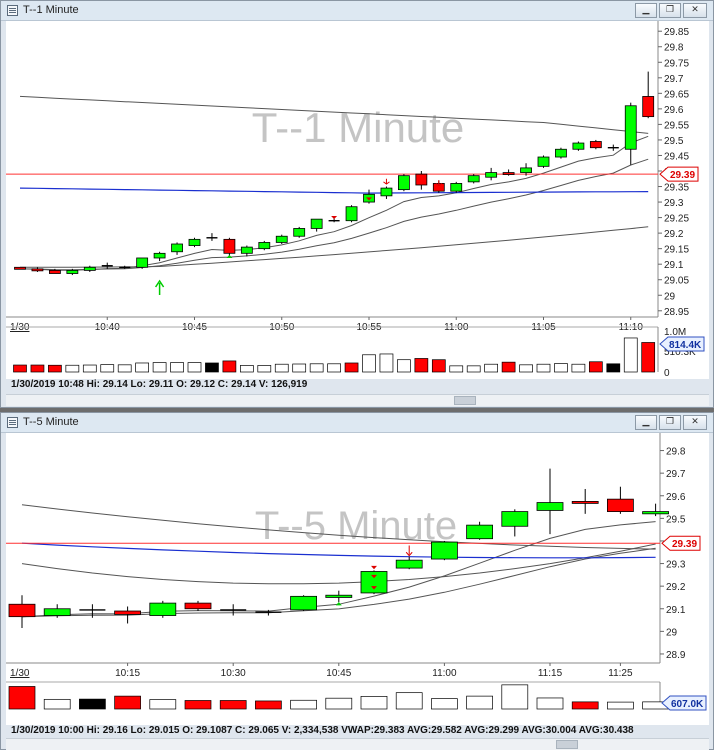  Describe the element at coordinates (620, 673) in the screenshot. I see `time-tick-label: 11:25` at that location.